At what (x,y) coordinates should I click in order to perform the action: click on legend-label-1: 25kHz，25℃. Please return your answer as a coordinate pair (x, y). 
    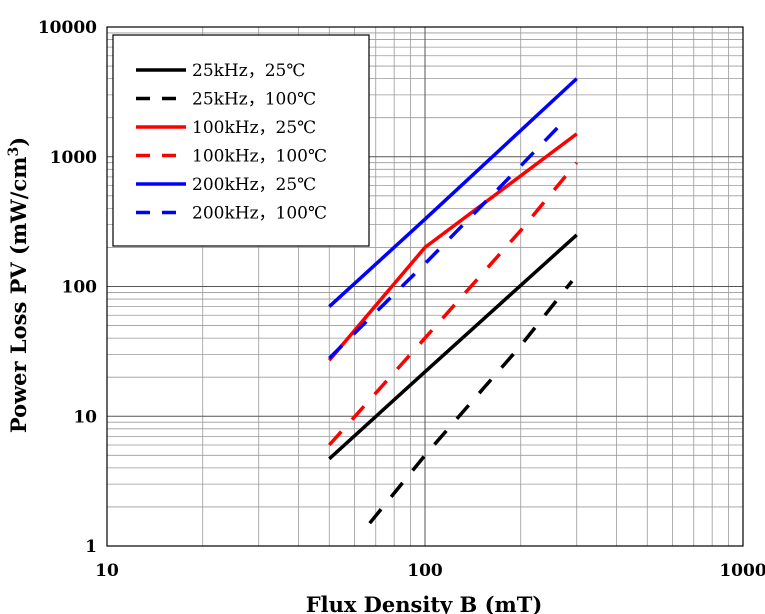
    Looking at the image, I should click on (248, 71).